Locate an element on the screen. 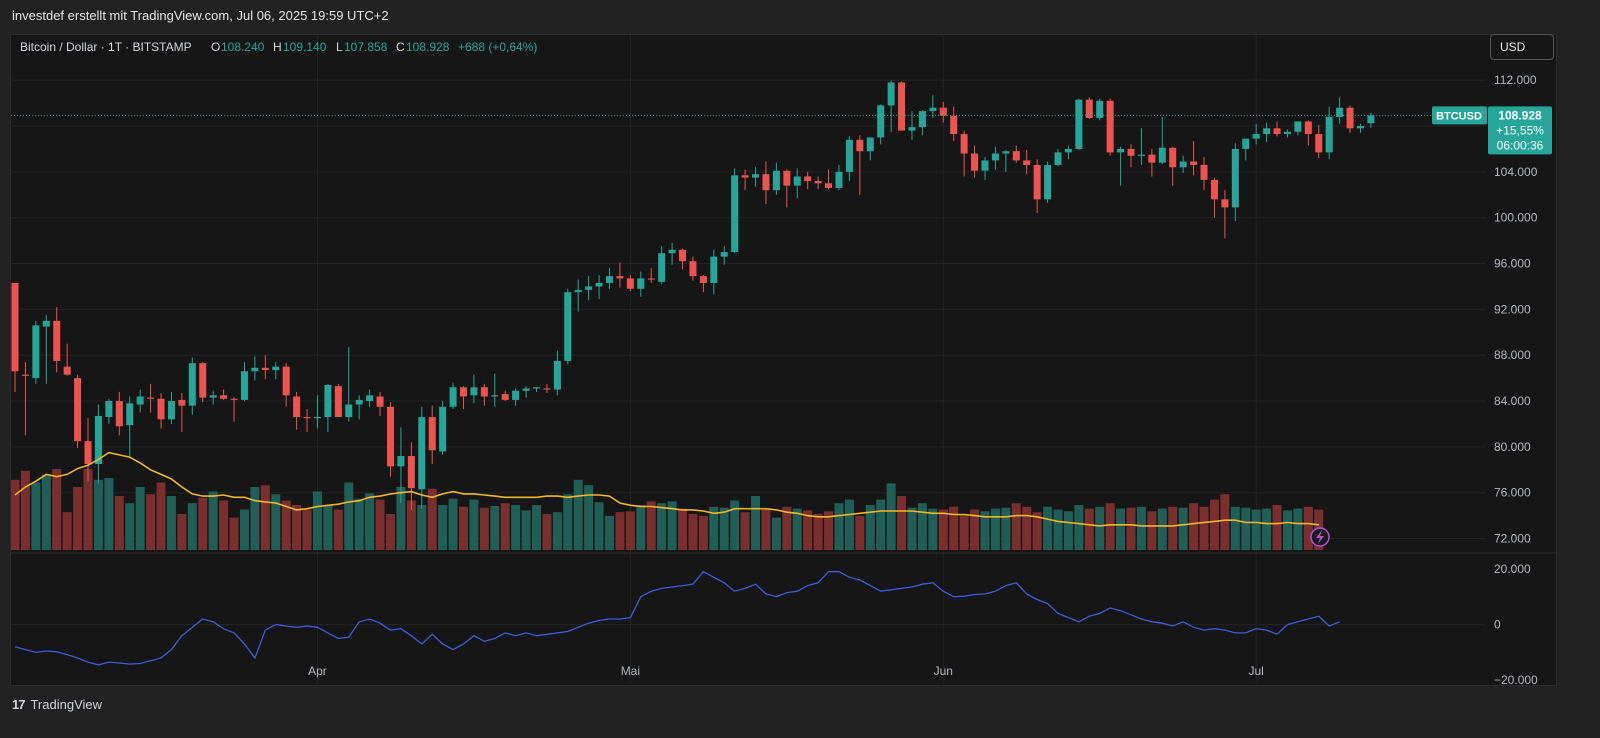 The height and width of the screenshot is (738, 1600). price-tag-countdown: 06:00:36 is located at coordinates (1520, 145).